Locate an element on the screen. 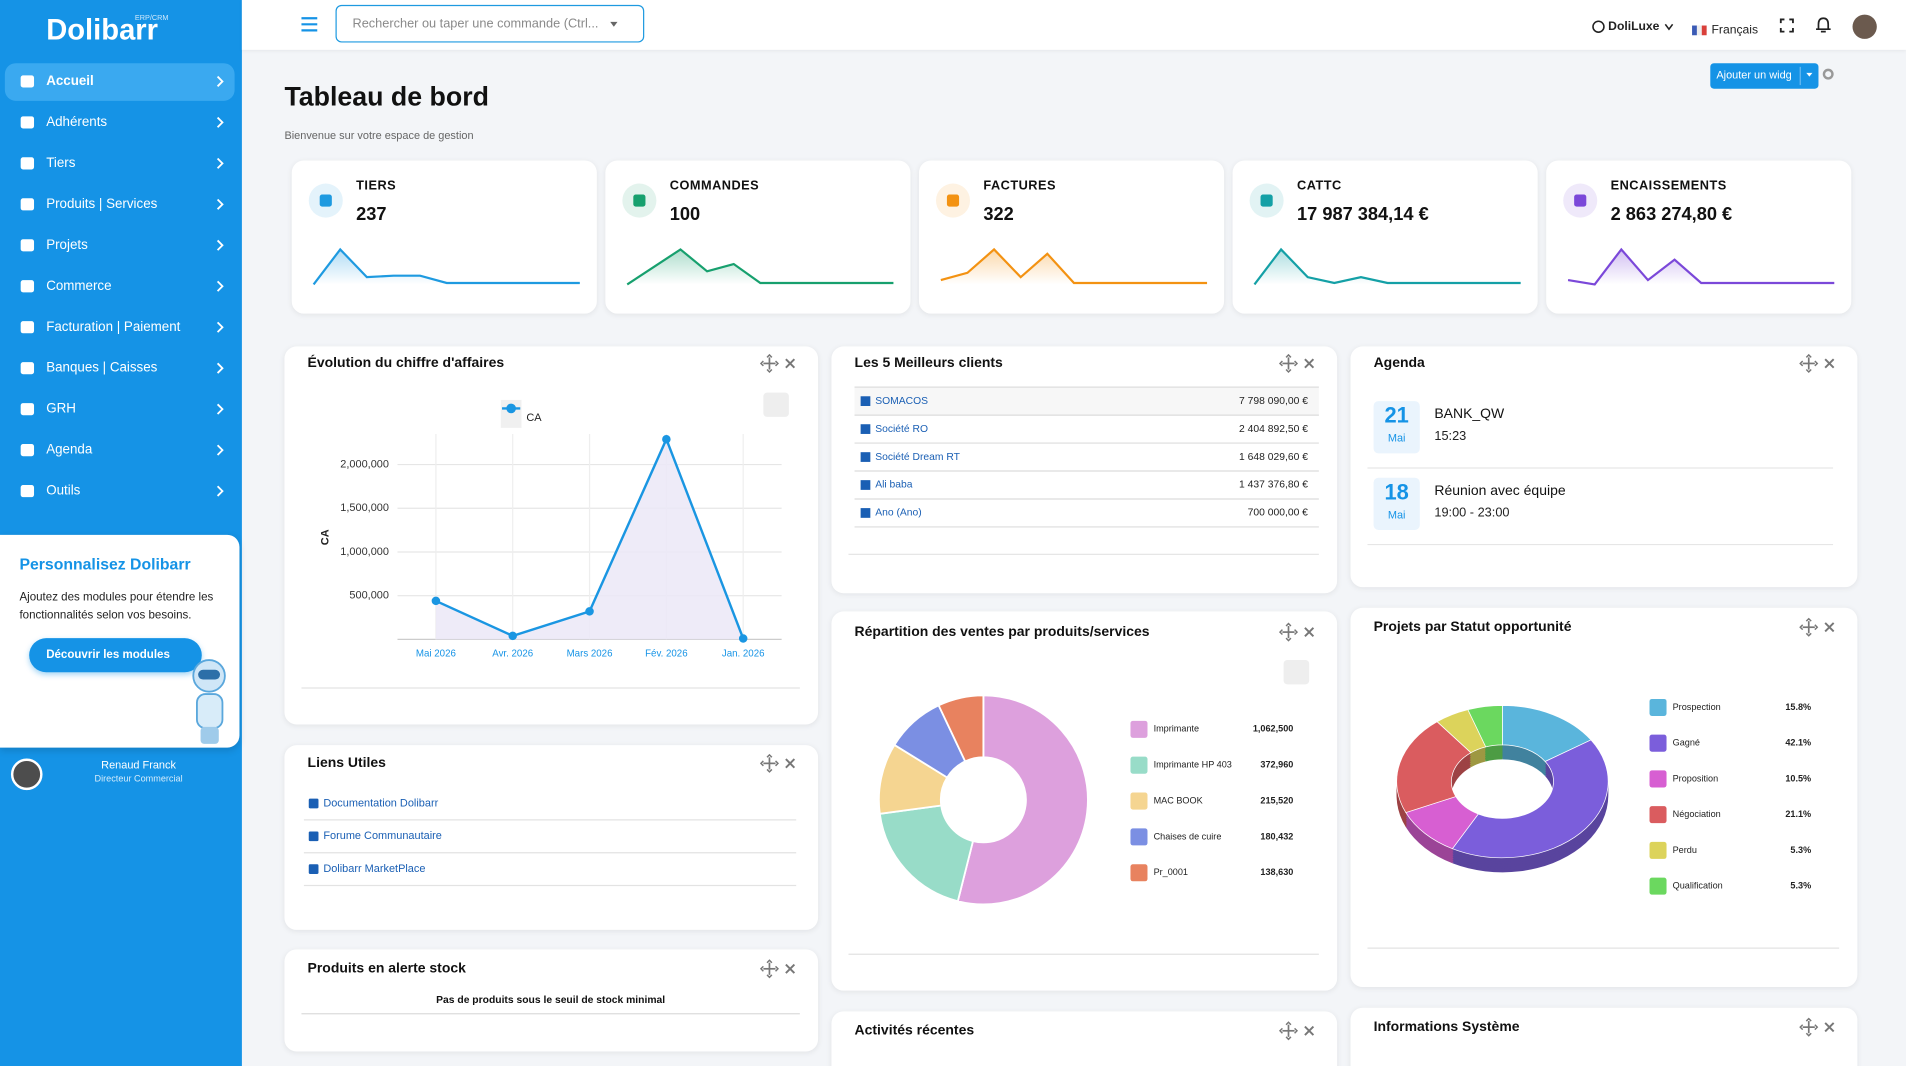 This screenshot has width=1906, height=1066. widget-activities is located at coordinates (1084, 1038).